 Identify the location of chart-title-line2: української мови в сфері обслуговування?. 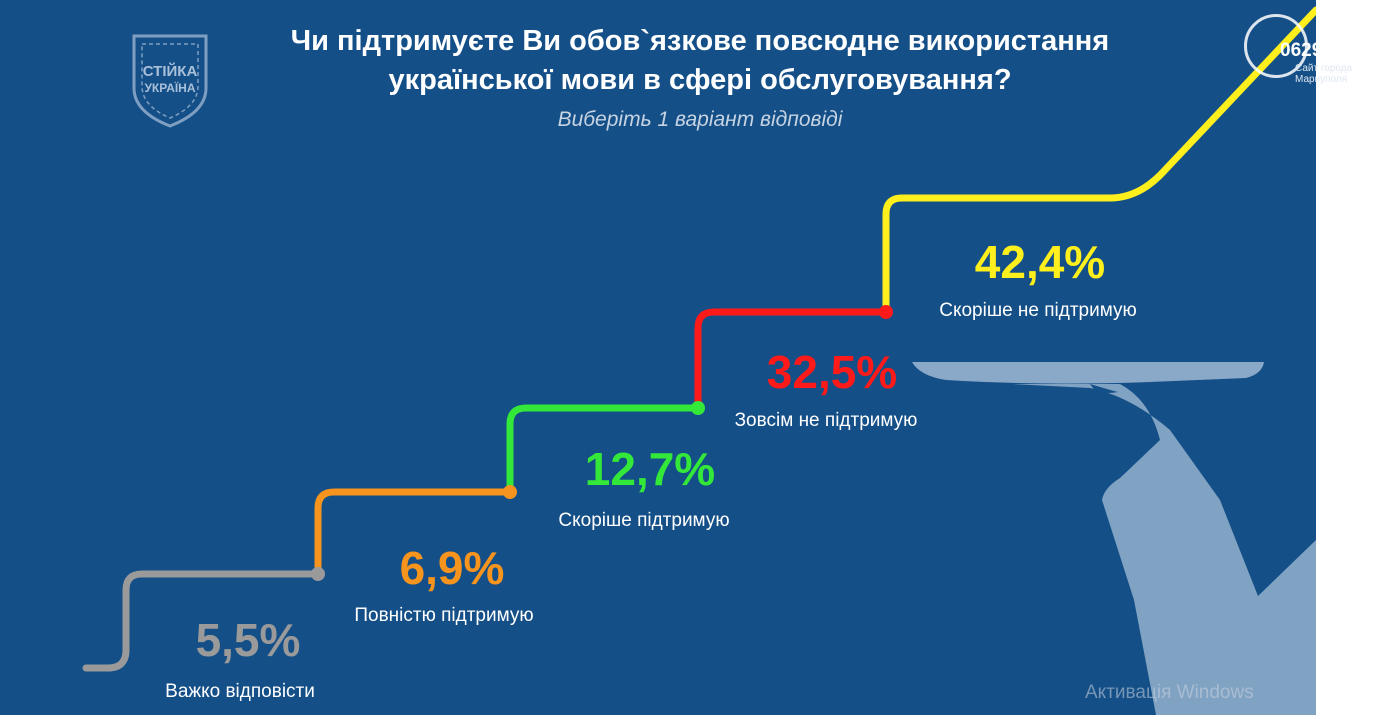
(700, 80).